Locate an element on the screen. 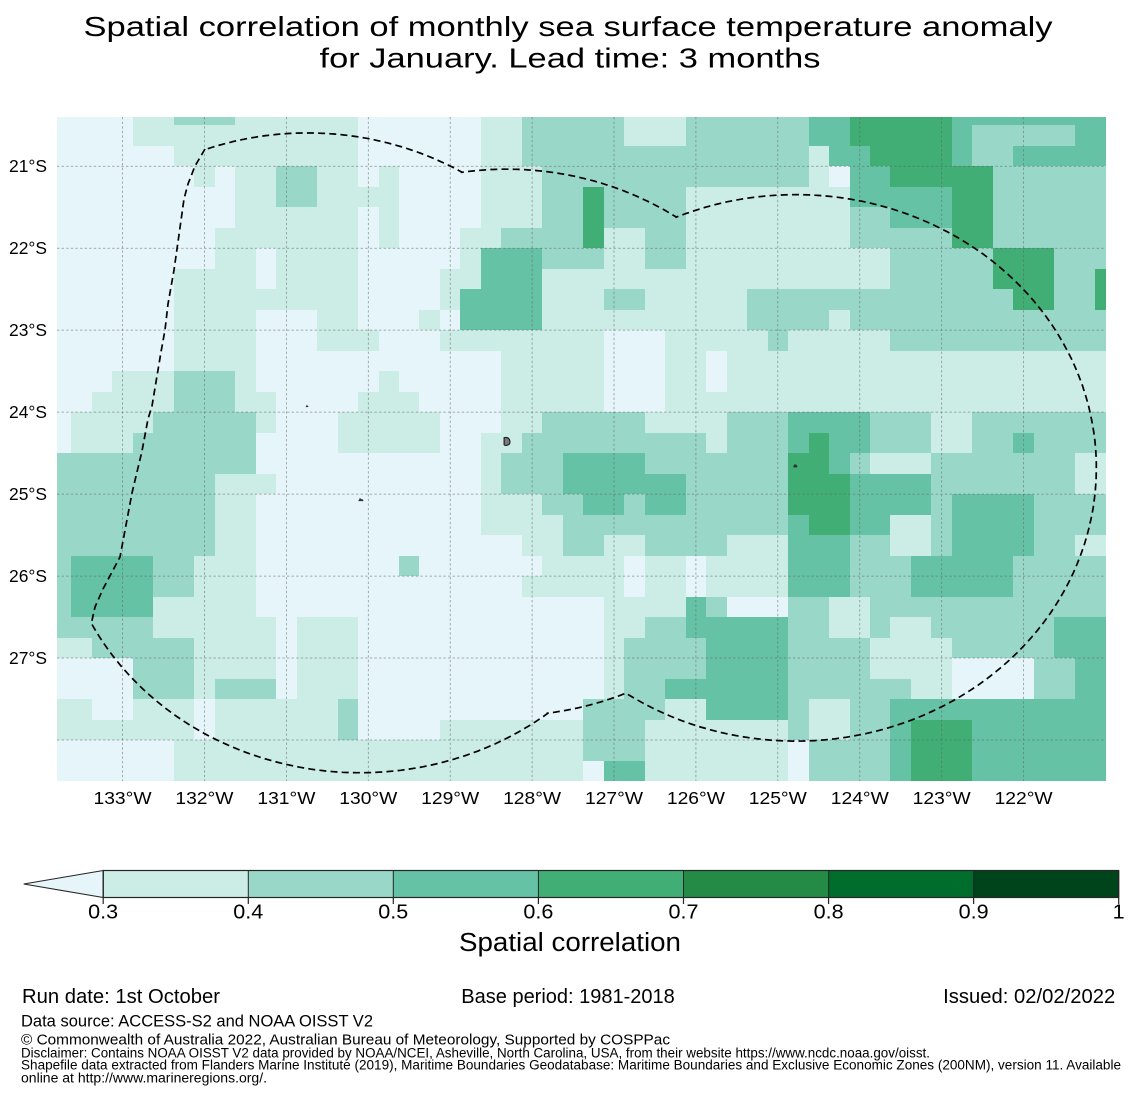  svg-text: 23°S is located at coordinates (28, 330).